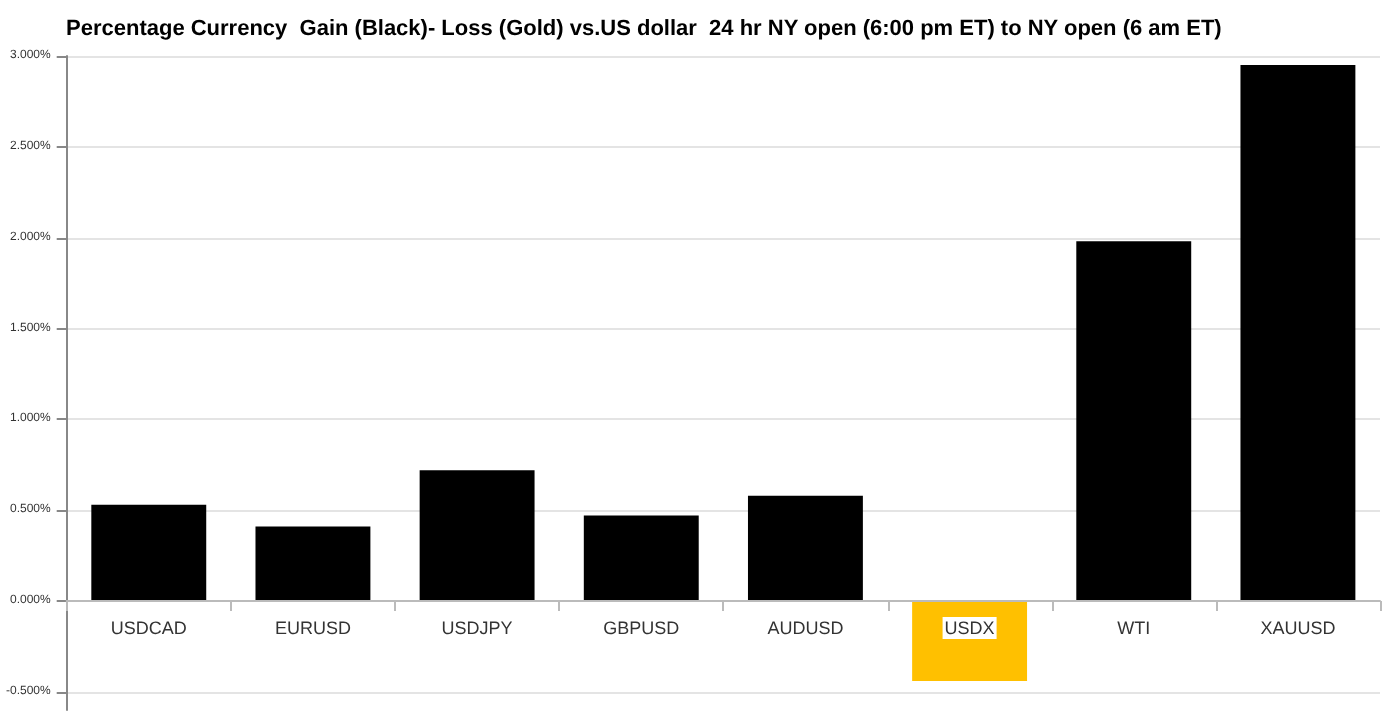  I want to click on x-tick-label: AUDUSD, so click(806, 628).